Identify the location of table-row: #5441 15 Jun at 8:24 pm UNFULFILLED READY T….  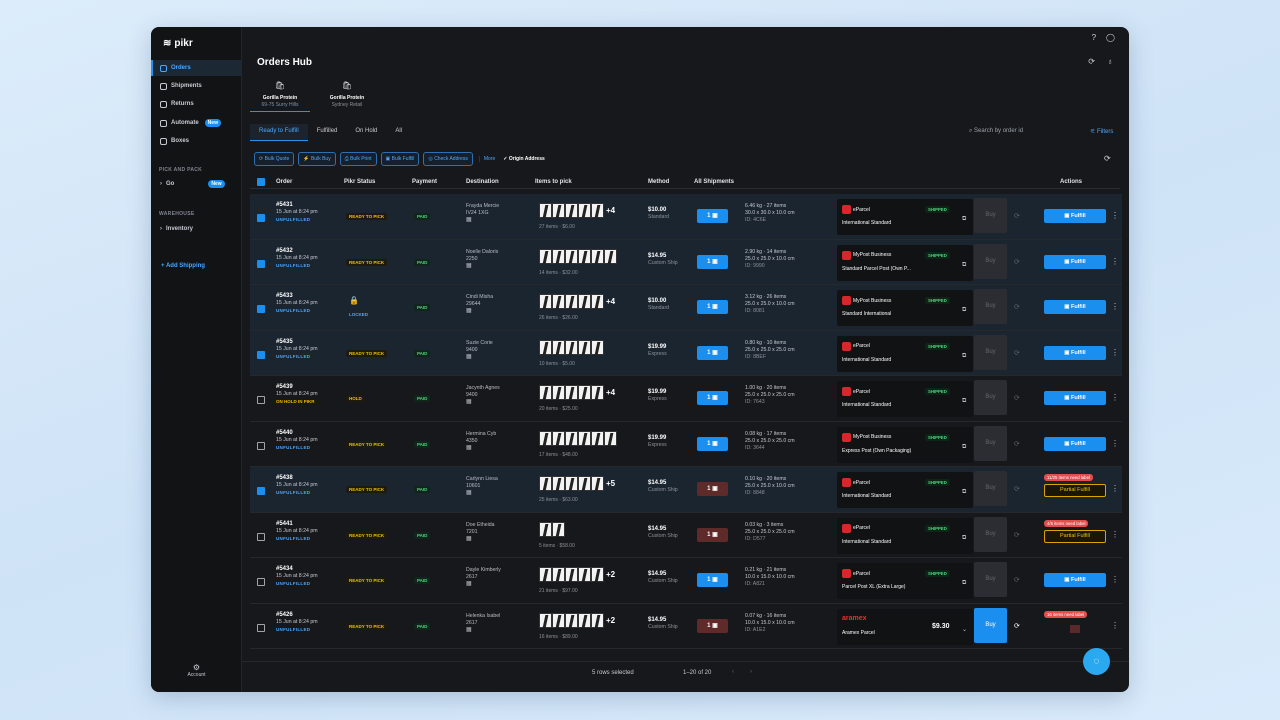
(686, 535).